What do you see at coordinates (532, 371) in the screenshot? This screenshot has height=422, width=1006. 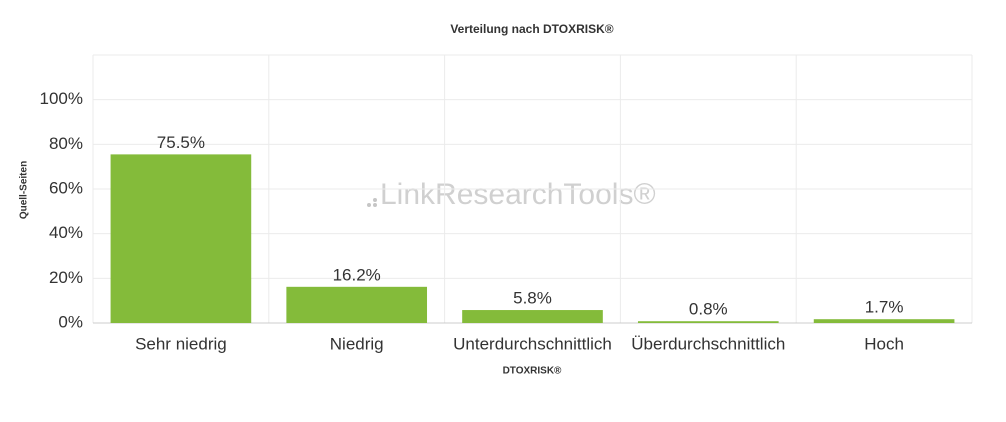 I see `x-axis-title: DTOXRISK®` at bounding box center [532, 371].